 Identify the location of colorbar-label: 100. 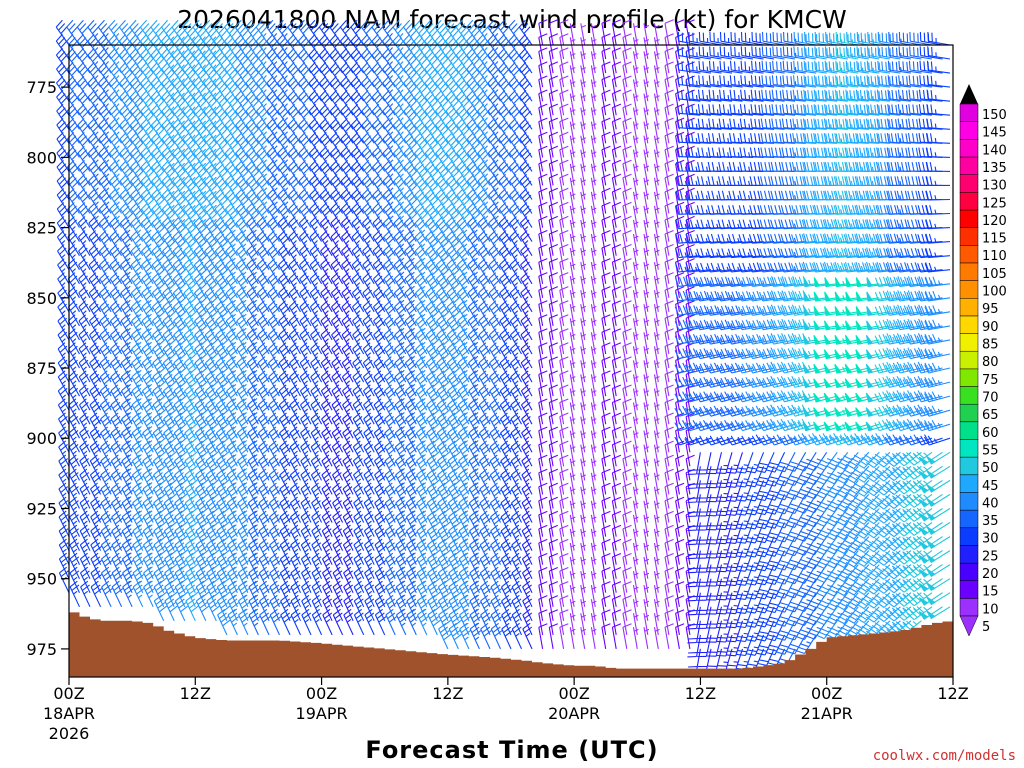
(994, 292).